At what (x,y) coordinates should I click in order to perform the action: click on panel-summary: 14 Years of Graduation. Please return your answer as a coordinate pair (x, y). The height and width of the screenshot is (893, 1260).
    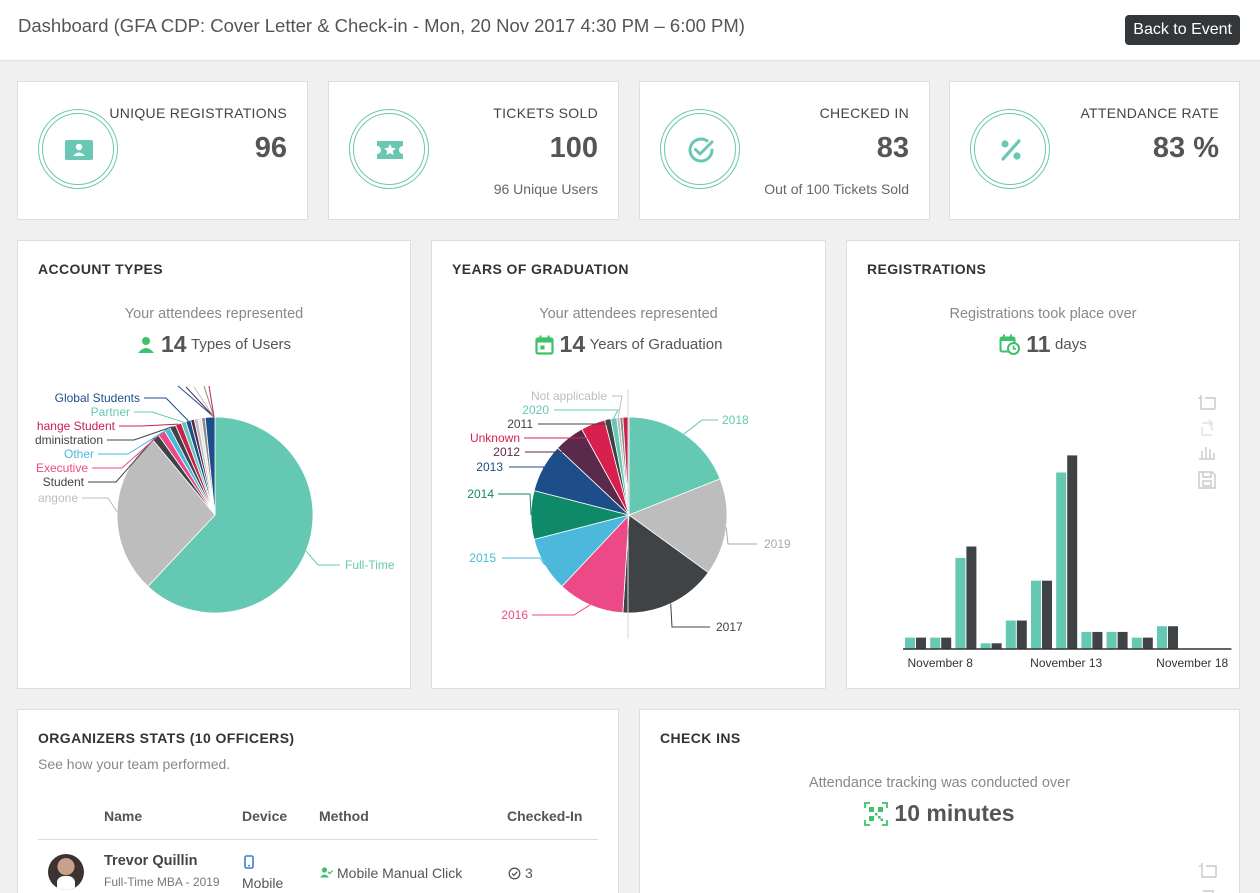
    Looking at the image, I should click on (628, 344).